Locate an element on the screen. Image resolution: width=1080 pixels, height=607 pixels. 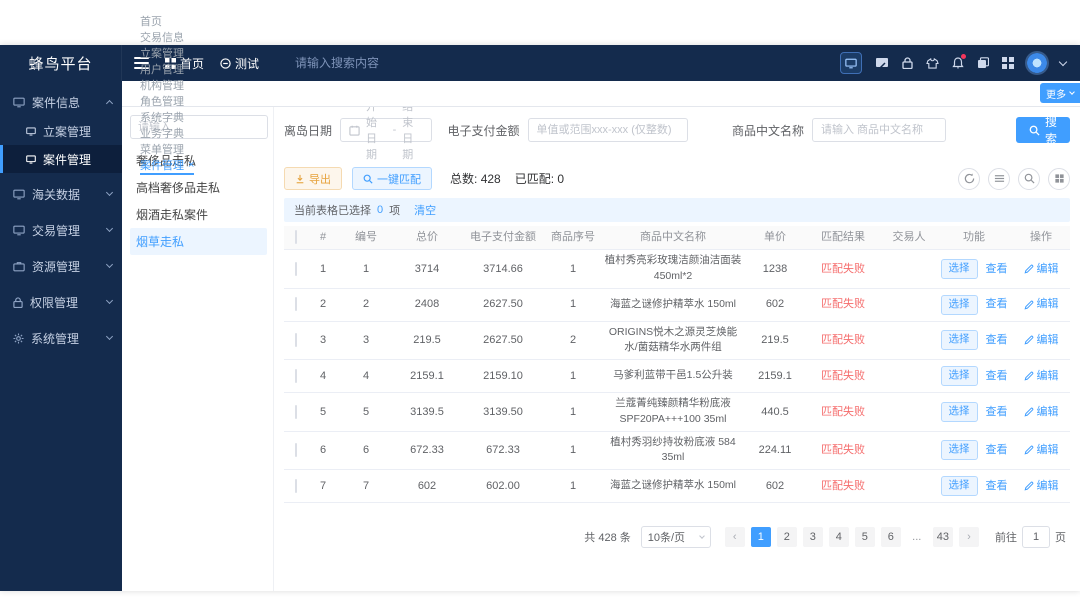
page-number-button: 4 is located at coordinates (838, 537).